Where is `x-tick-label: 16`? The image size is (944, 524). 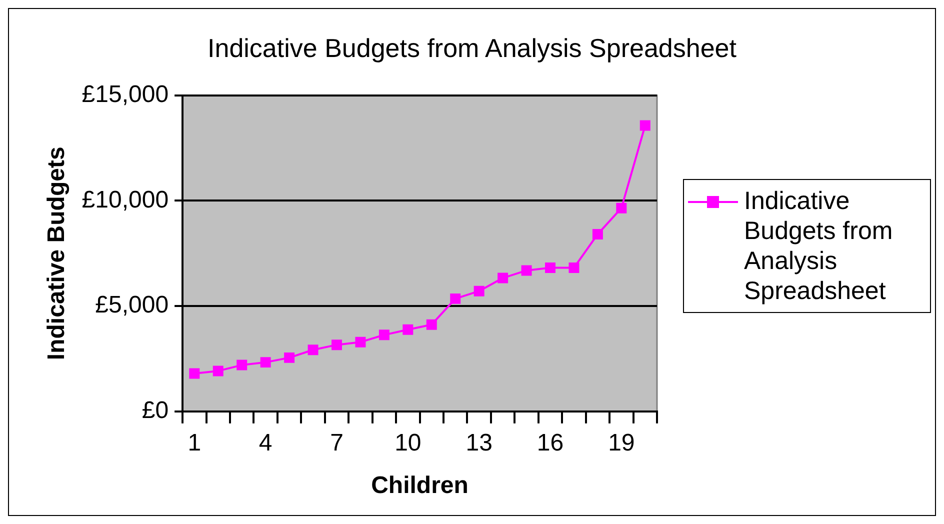 x-tick-label: 16 is located at coordinates (550, 442).